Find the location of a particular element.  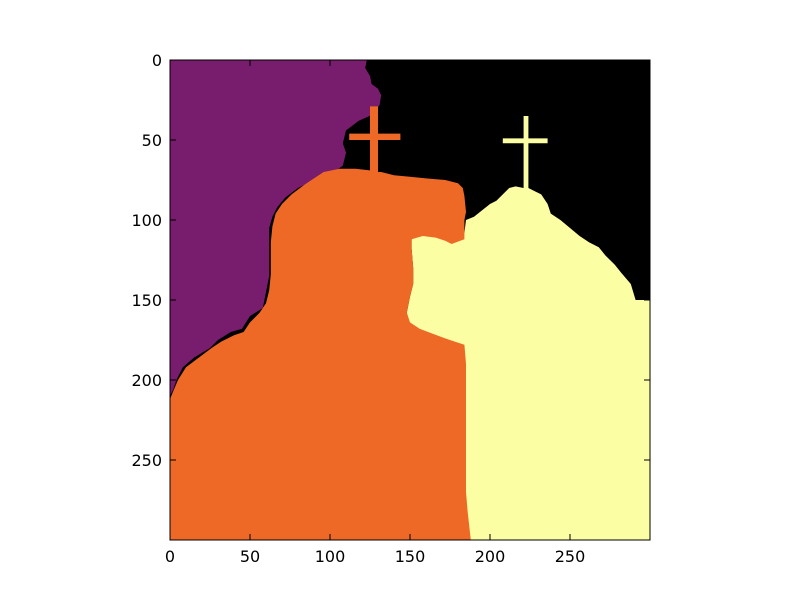

x-tick-label: 200 is located at coordinates (490, 556).